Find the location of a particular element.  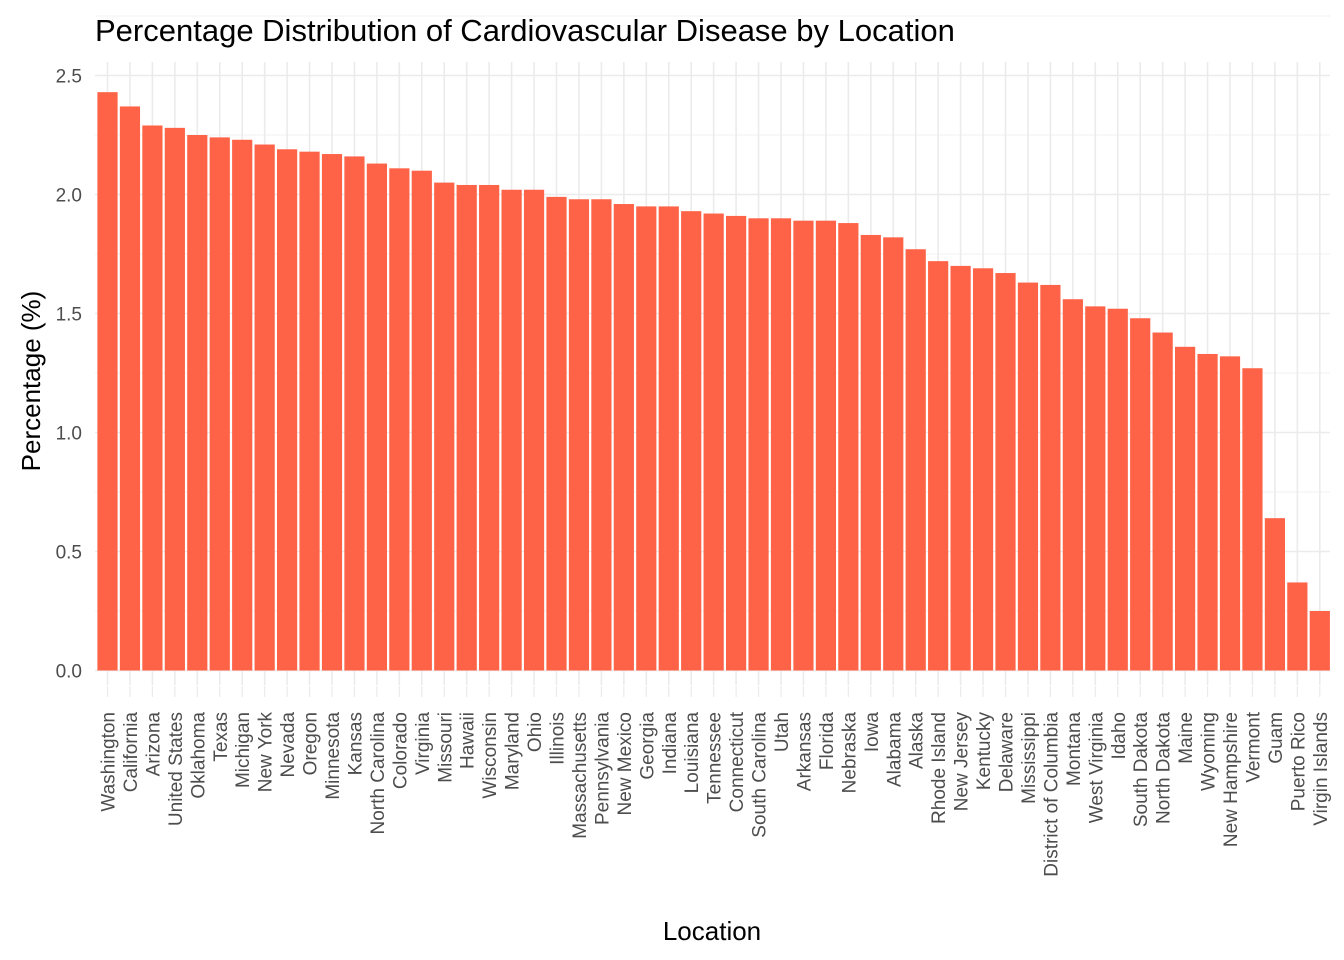

x-tick-label: New York is located at coordinates (266, 752).